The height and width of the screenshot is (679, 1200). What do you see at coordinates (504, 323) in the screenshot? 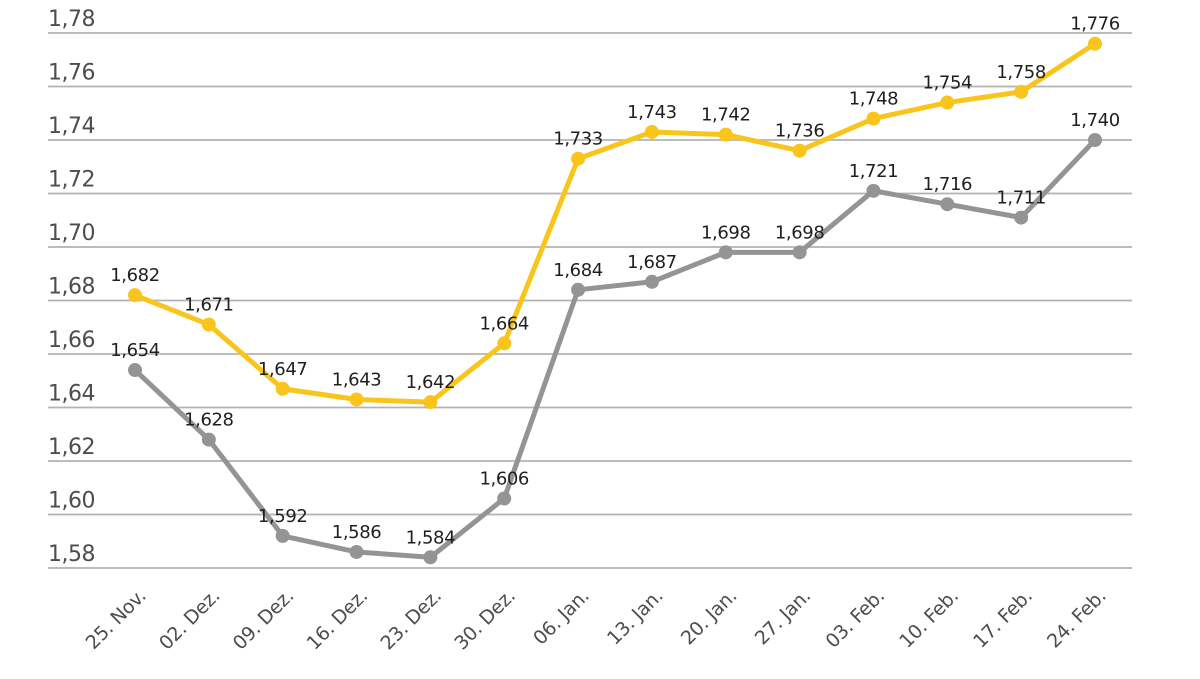
I see `upper-series-value-label: 1,664` at bounding box center [504, 323].